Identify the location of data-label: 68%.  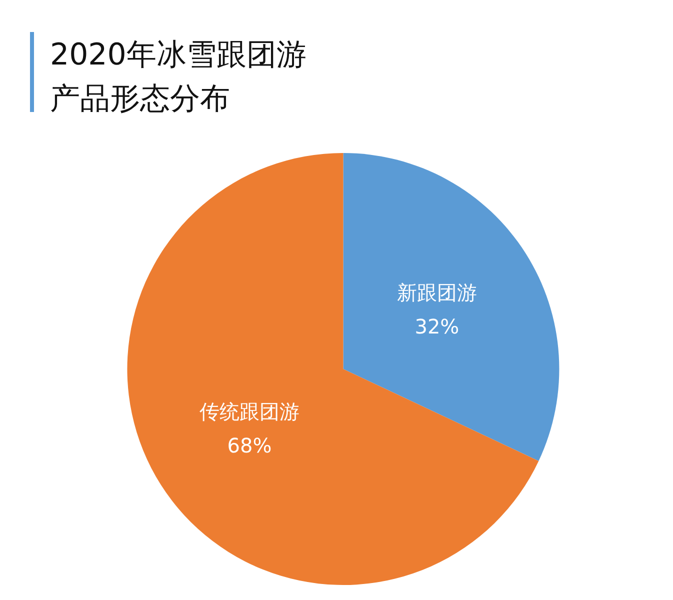
(249, 445).